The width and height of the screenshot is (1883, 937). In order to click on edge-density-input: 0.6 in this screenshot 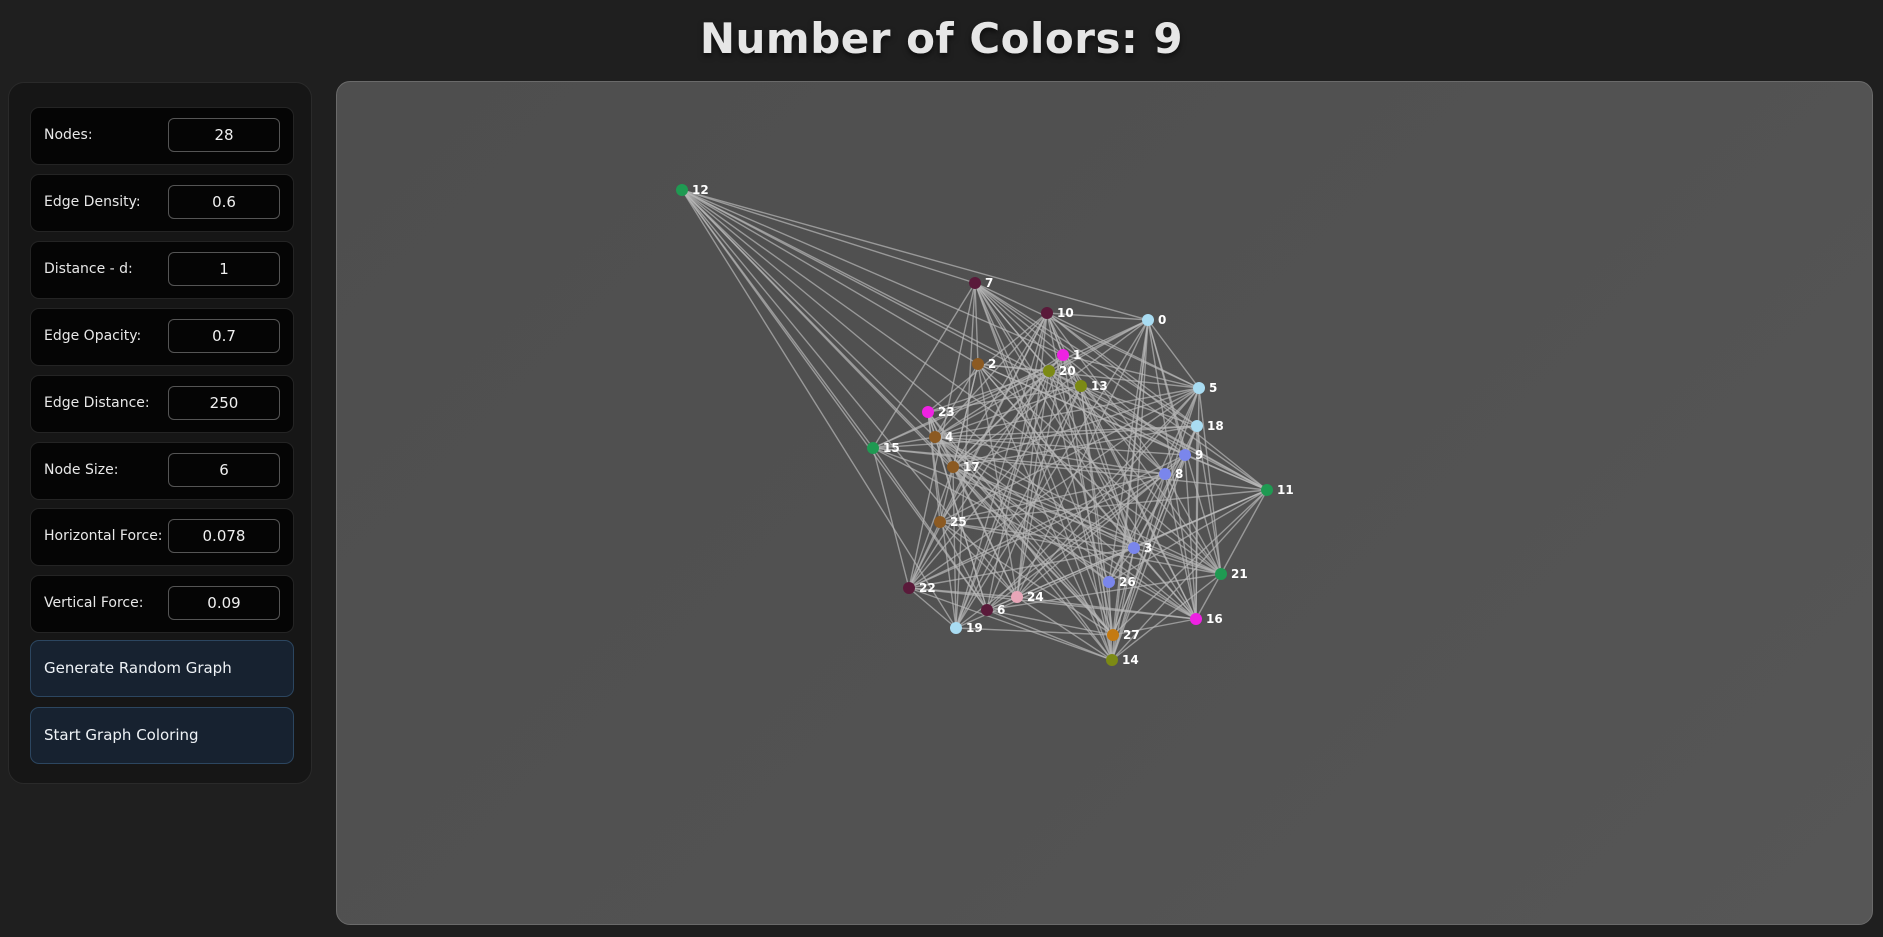, I will do `click(224, 202)`.